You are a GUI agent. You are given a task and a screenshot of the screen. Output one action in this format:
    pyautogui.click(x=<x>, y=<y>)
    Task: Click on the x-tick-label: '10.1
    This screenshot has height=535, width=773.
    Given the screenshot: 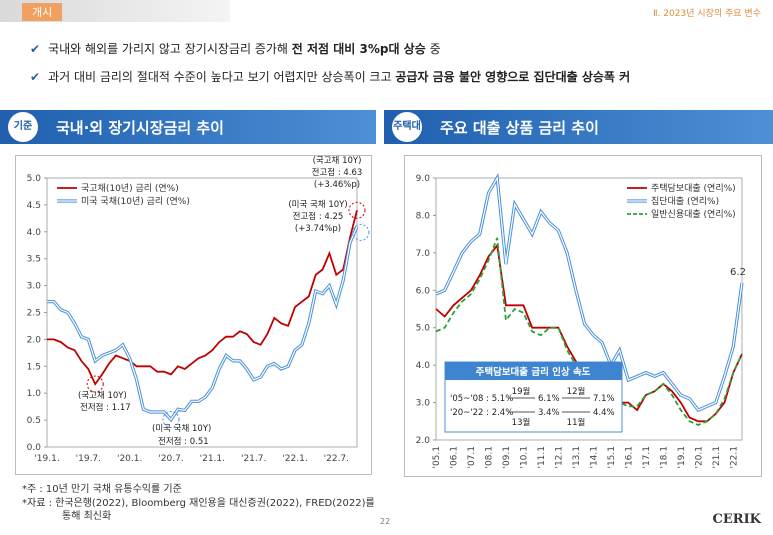 What is the action you would take?
    pyautogui.click(x=524, y=457)
    